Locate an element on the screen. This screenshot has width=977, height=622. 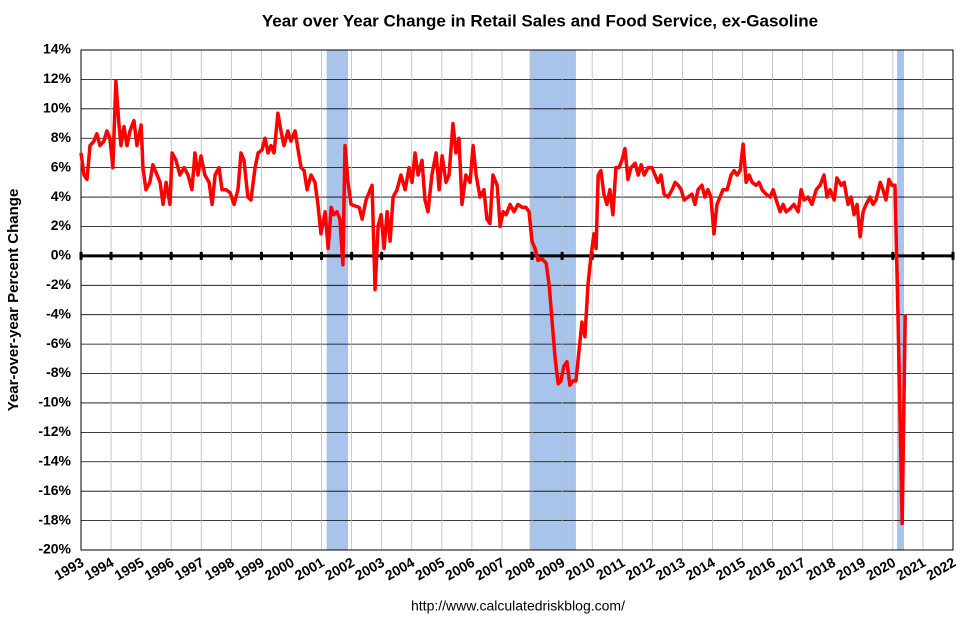
y-tick-label: 6% is located at coordinates (61, 166).